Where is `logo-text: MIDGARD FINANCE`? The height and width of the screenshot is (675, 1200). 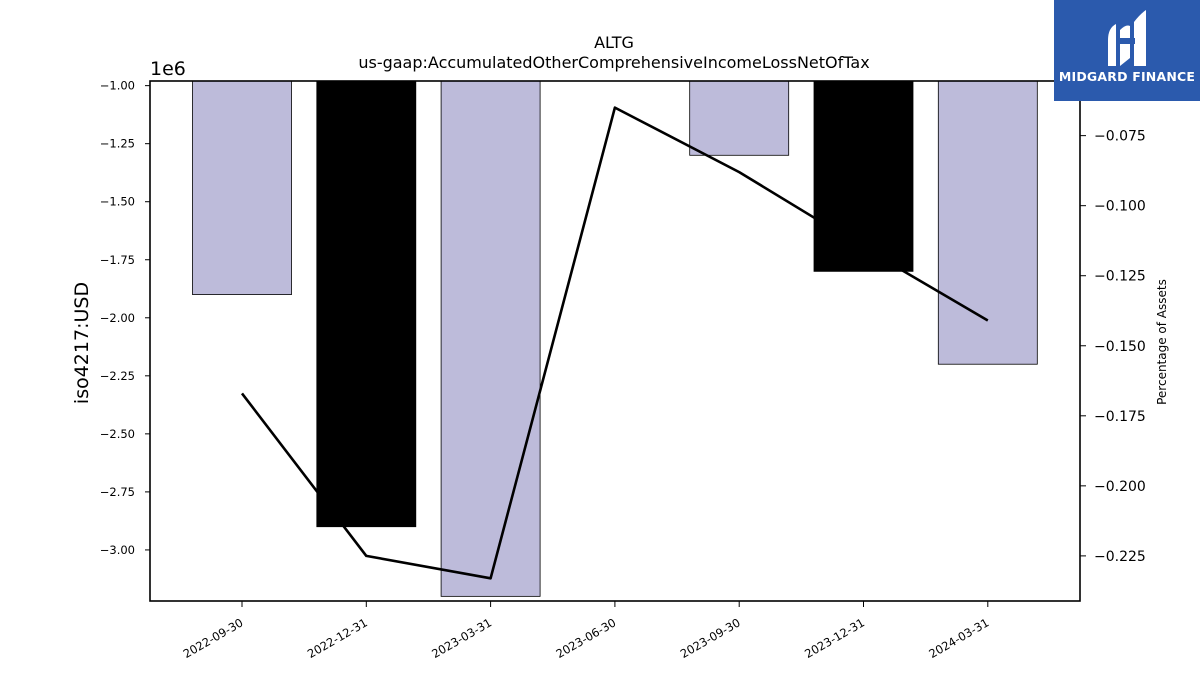 logo-text: MIDGARD FINANCE is located at coordinates (1127, 76).